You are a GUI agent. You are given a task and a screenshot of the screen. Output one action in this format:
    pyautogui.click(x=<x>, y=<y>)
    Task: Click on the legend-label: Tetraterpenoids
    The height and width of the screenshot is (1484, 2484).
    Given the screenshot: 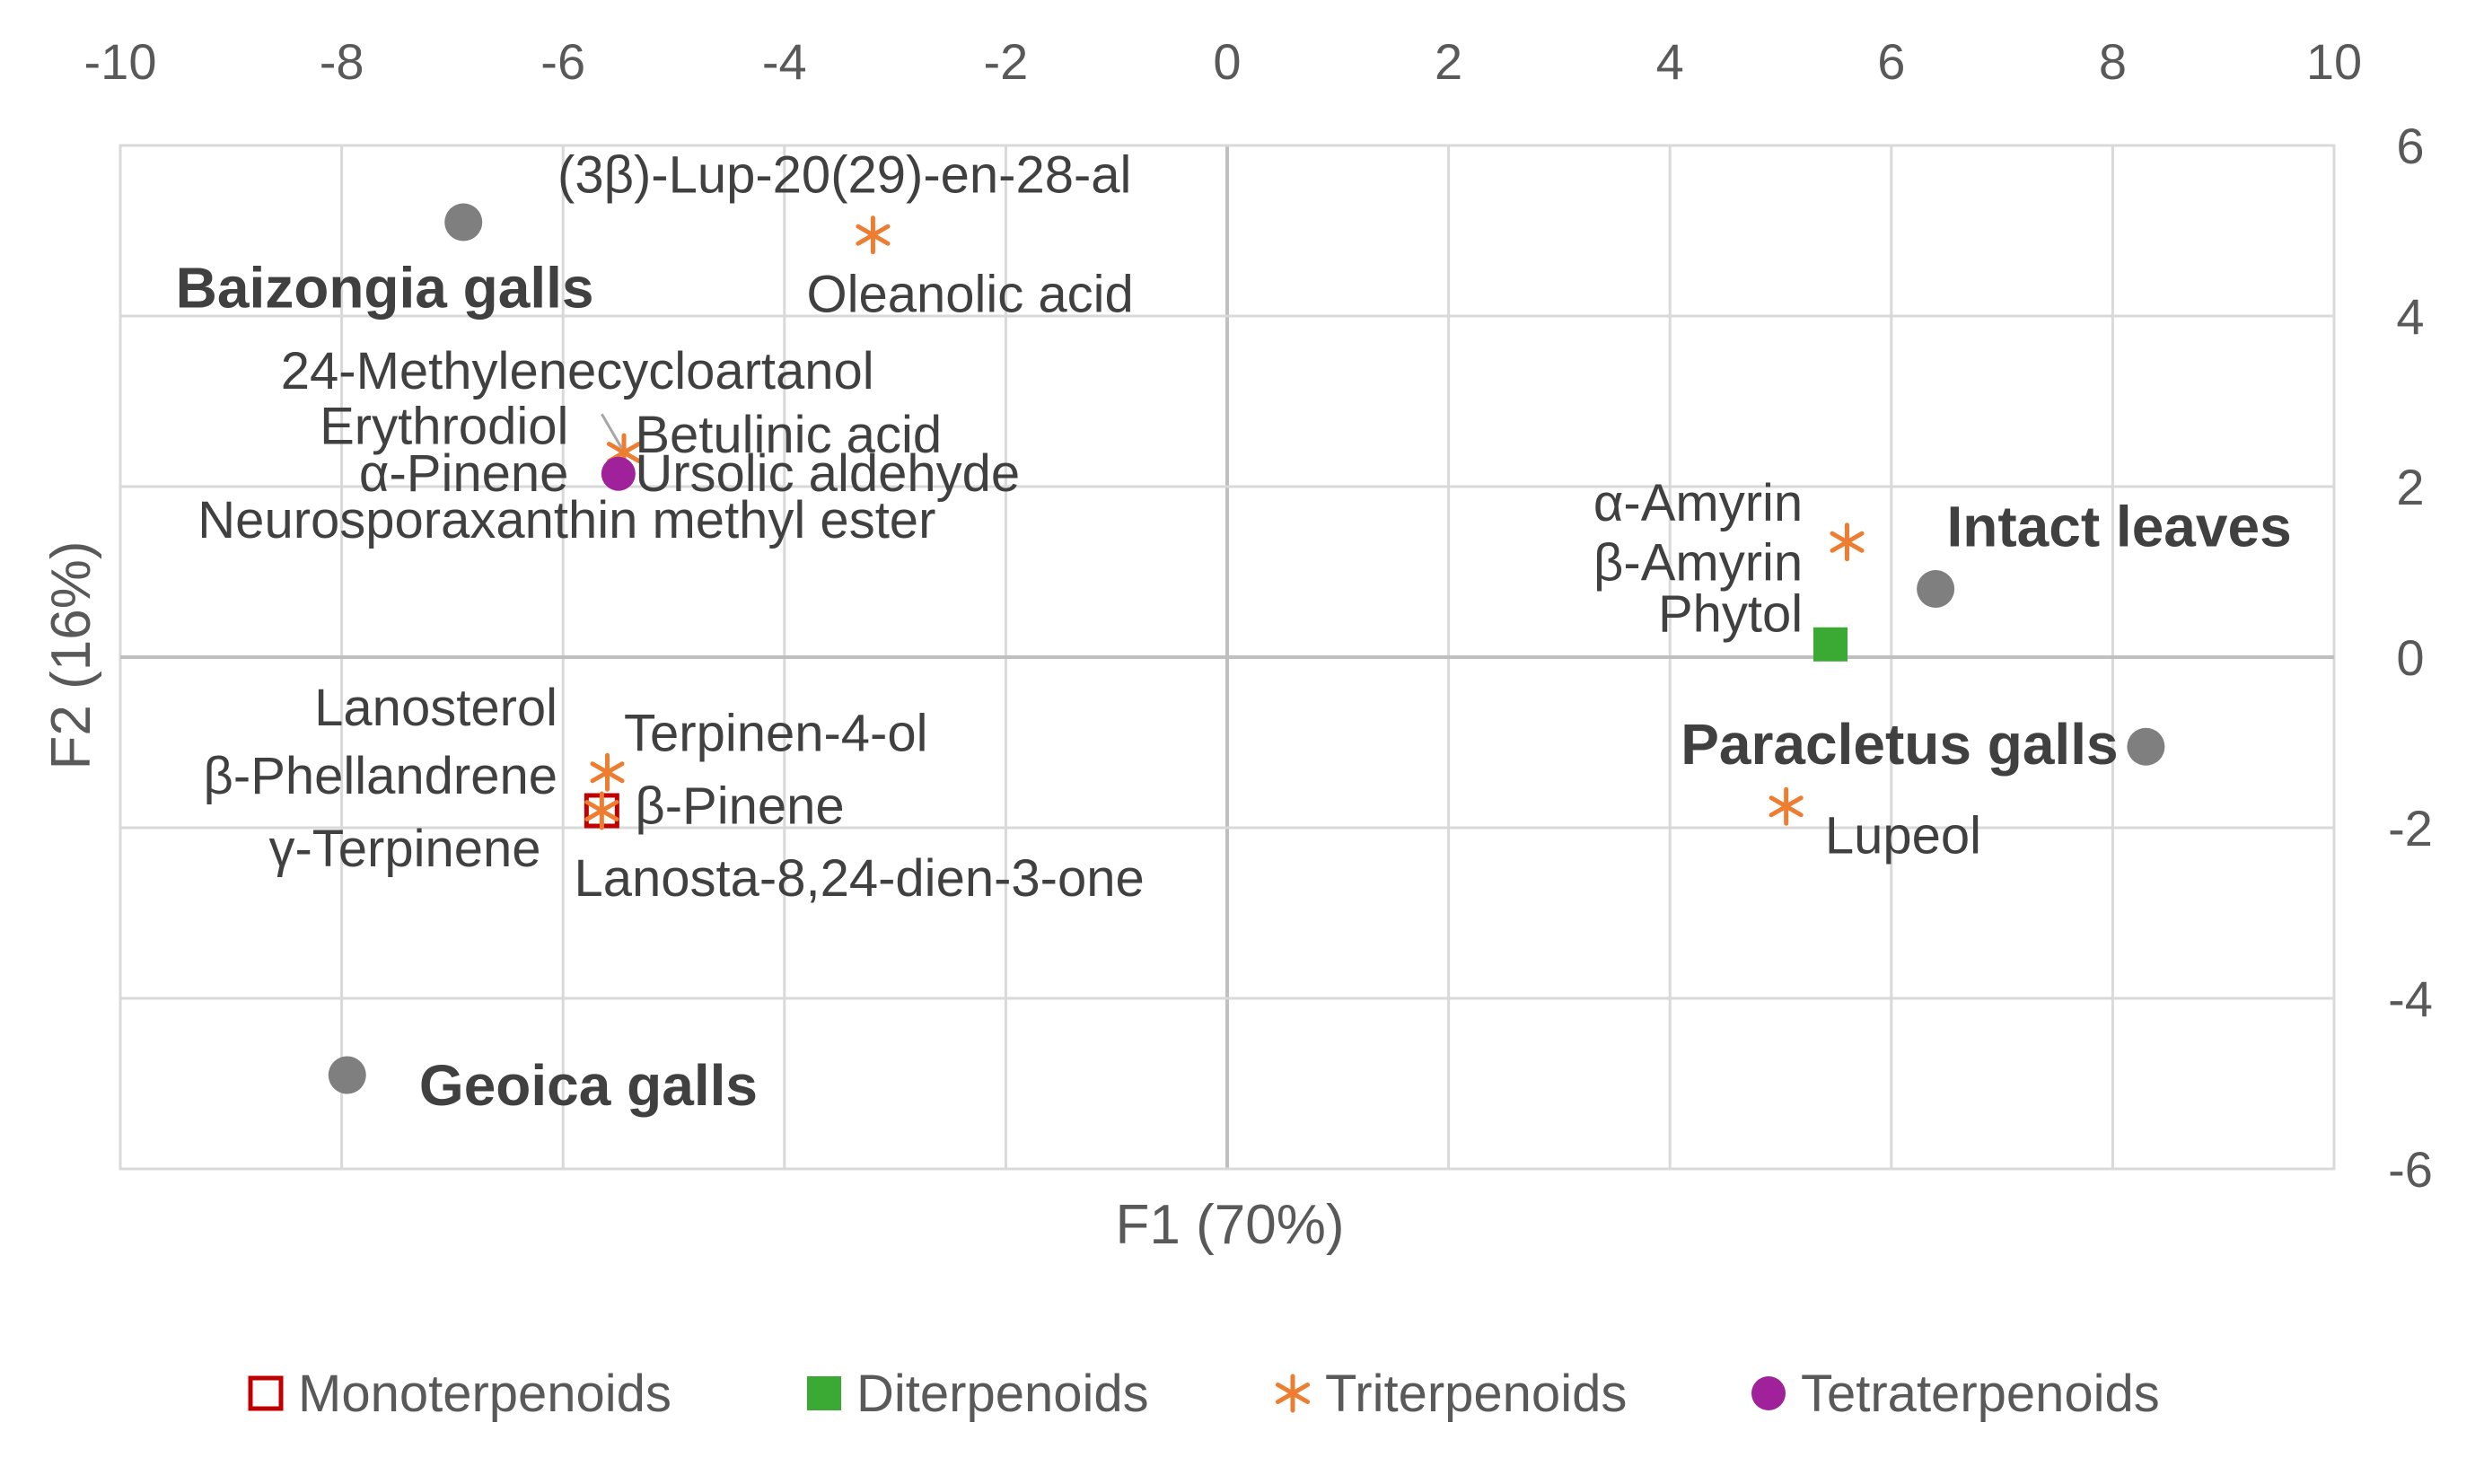 What is the action you would take?
    pyautogui.click(x=1980, y=1394)
    